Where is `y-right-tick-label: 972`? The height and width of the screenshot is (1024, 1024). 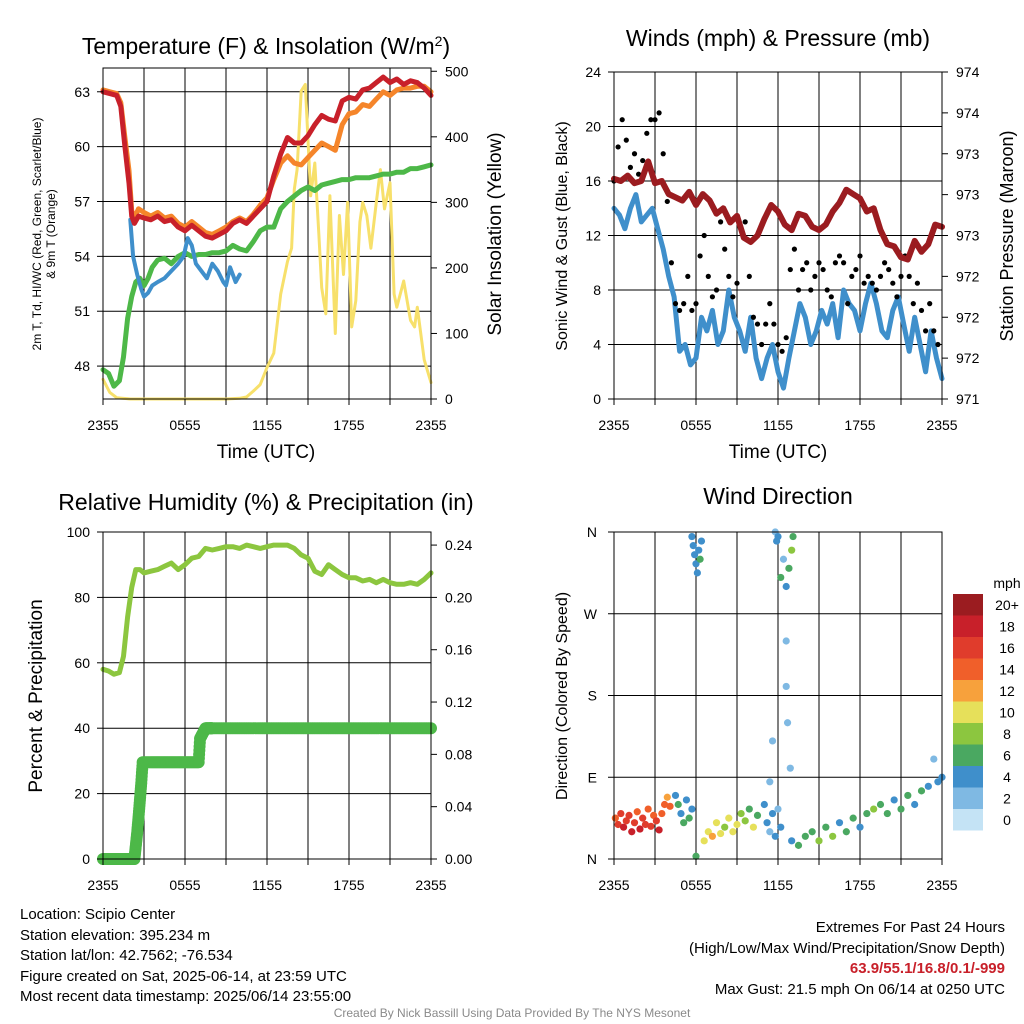
y-right-tick-label: 972 is located at coordinates (968, 276).